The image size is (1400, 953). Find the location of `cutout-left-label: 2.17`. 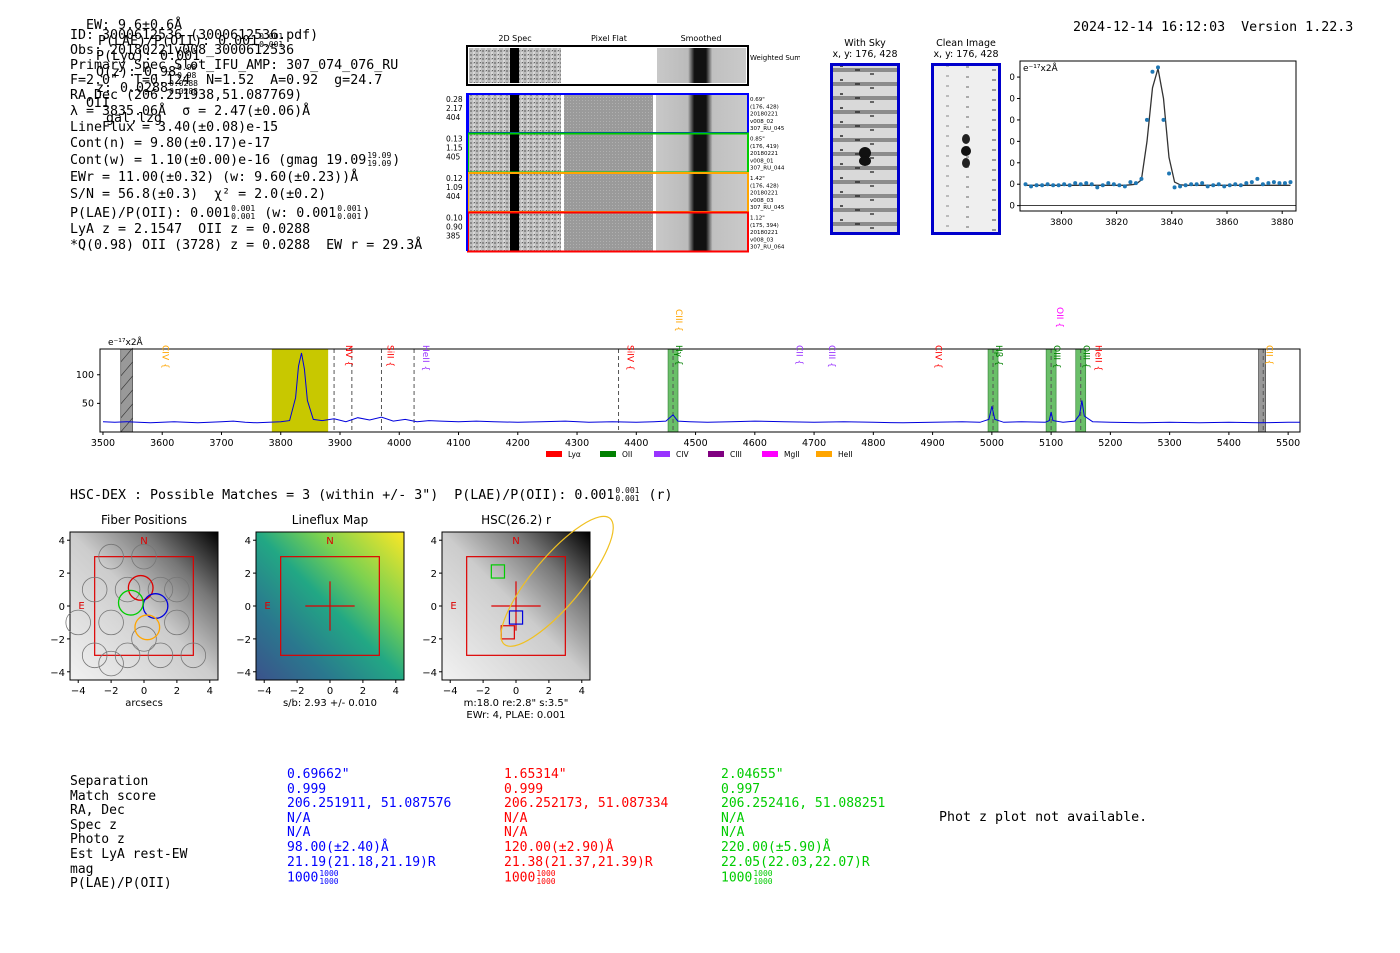

cutout-left-label: 2.17 is located at coordinates (454, 108).